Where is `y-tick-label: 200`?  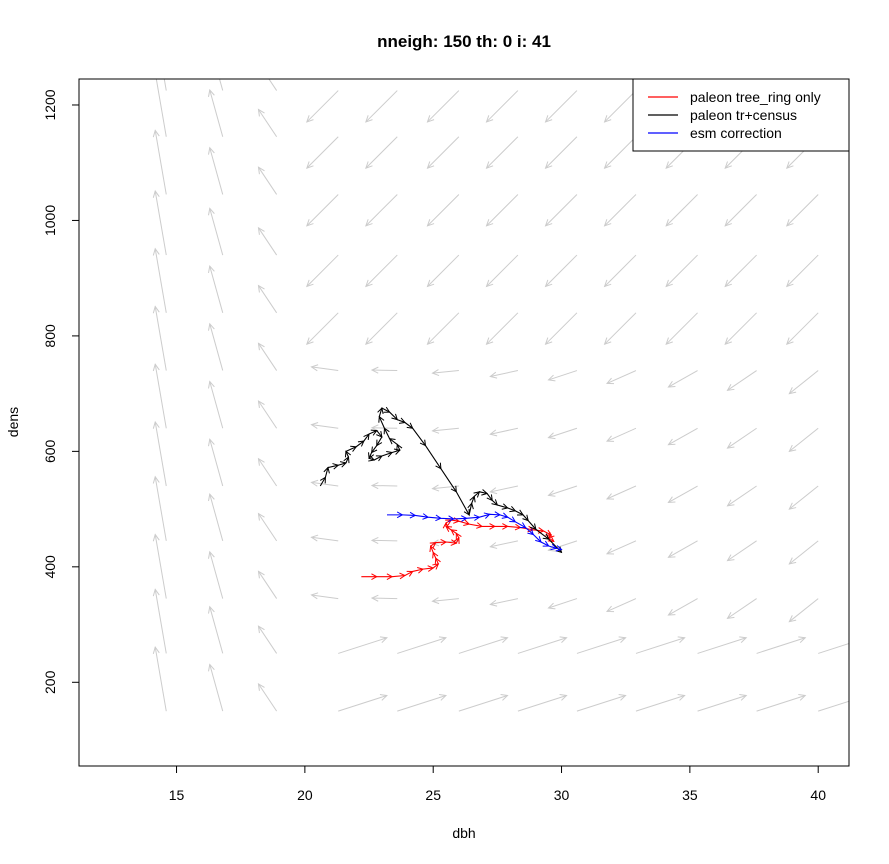 y-tick-label: 200 is located at coordinates (50, 682).